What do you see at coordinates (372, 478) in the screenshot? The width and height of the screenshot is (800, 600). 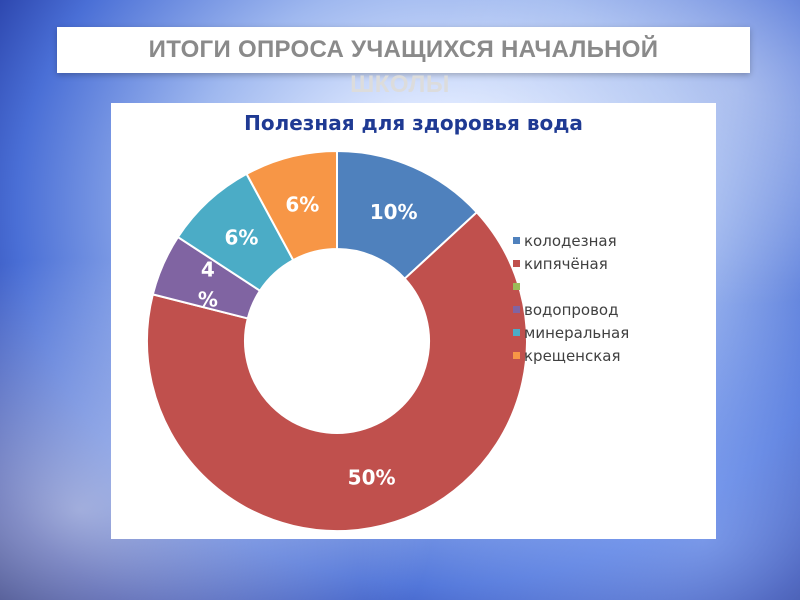 I see `data-label-кипячёная: 50%` at bounding box center [372, 478].